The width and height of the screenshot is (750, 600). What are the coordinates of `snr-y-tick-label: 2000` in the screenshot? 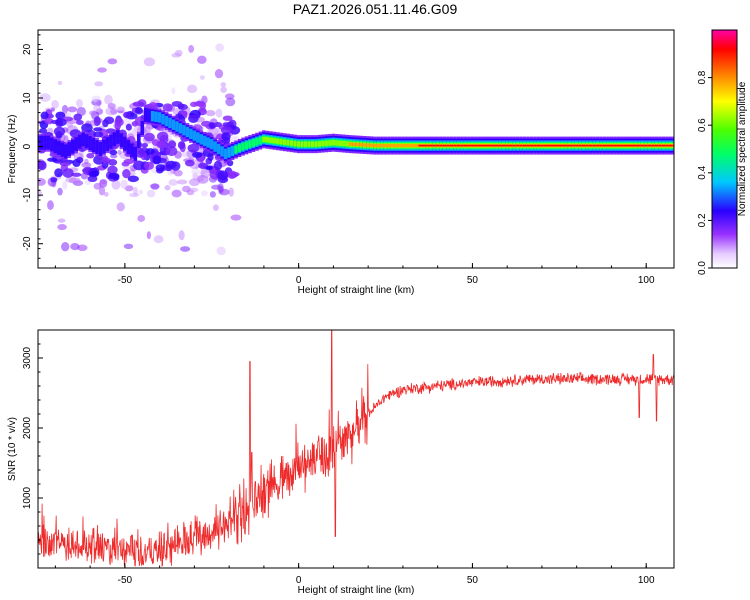 It's located at (27, 427).